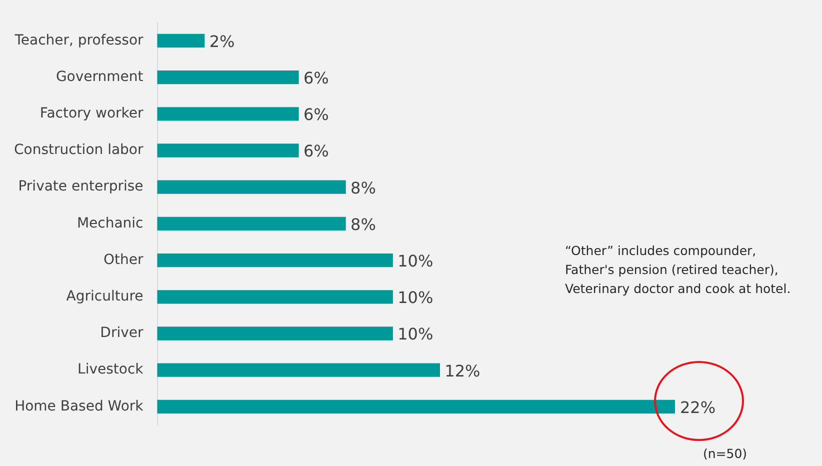  What do you see at coordinates (79, 406) in the screenshot?
I see `y-tick-label: Home Based Work` at bounding box center [79, 406].